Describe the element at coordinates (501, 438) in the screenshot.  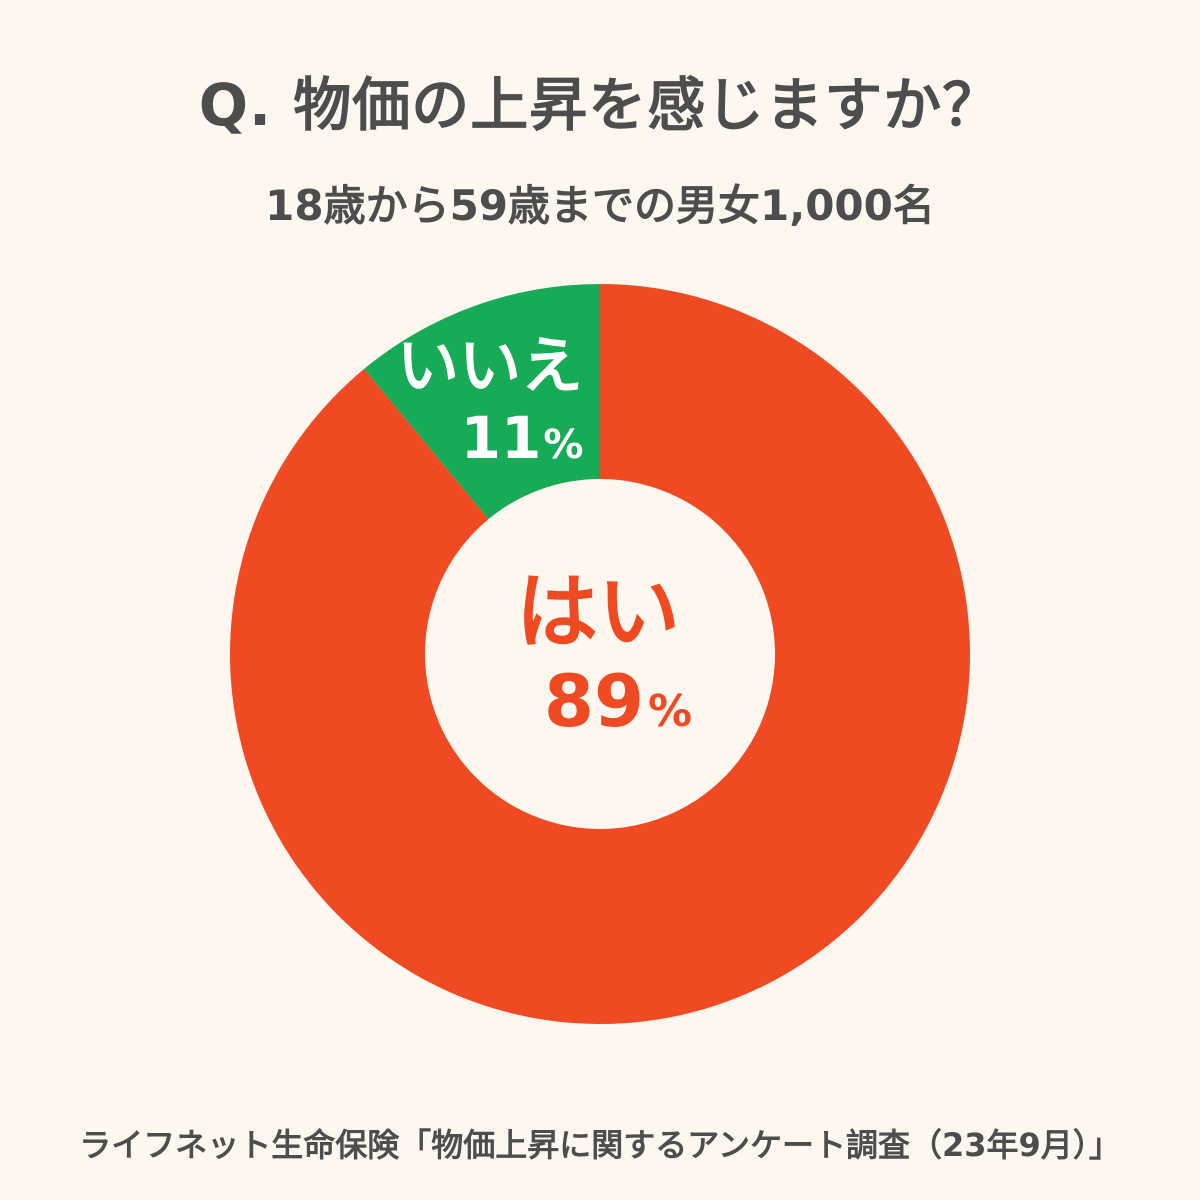
I see `slice-value-no-number: 11` at that location.